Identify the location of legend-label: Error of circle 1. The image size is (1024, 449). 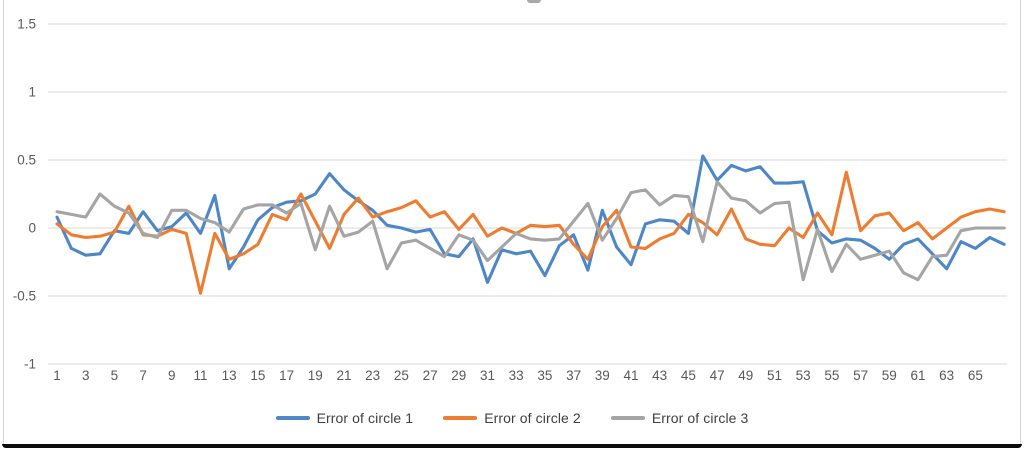
(365, 418).